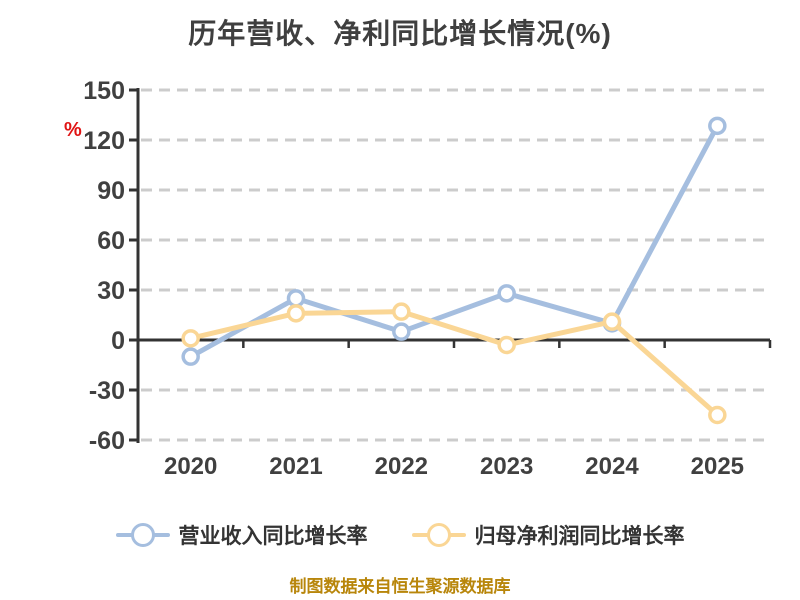 The height and width of the screenshot is (600, 800). I want to click on x-tick-label-2020: 2020, so click(190, 466).